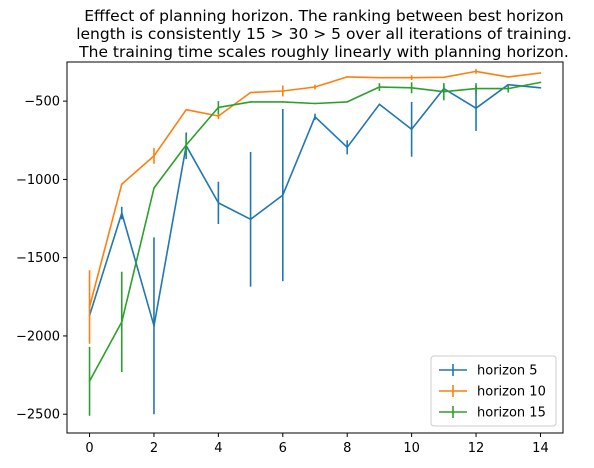 The width and height of the screenshot is (594, 468). I want to click on legend-label-horizon-10: horizon 10, so click(511, 392).